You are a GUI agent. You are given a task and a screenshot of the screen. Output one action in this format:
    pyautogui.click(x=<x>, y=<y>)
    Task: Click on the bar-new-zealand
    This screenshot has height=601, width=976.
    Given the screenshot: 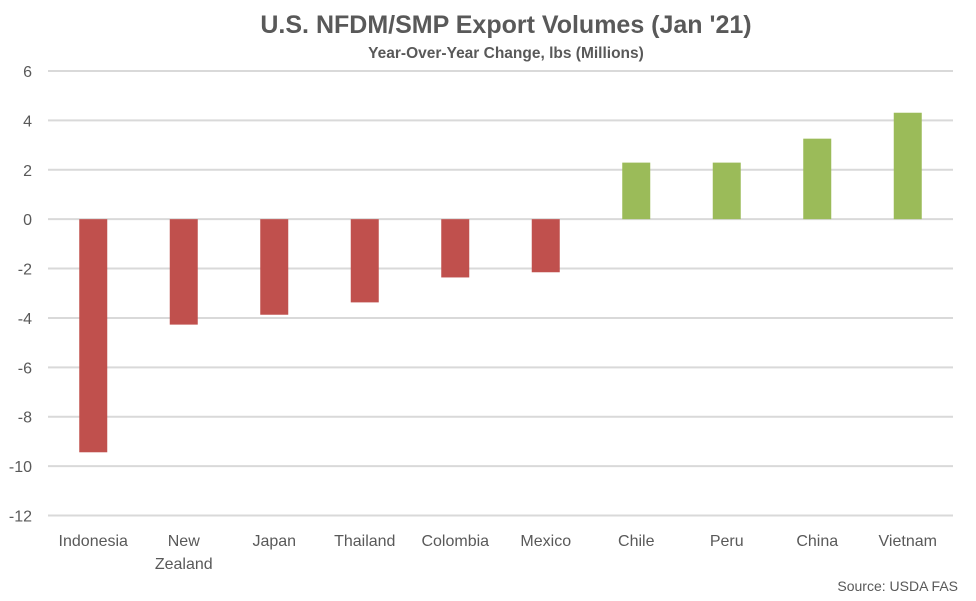 What is the action you would take?
    pyautogui.click(x=183, y=272)
    